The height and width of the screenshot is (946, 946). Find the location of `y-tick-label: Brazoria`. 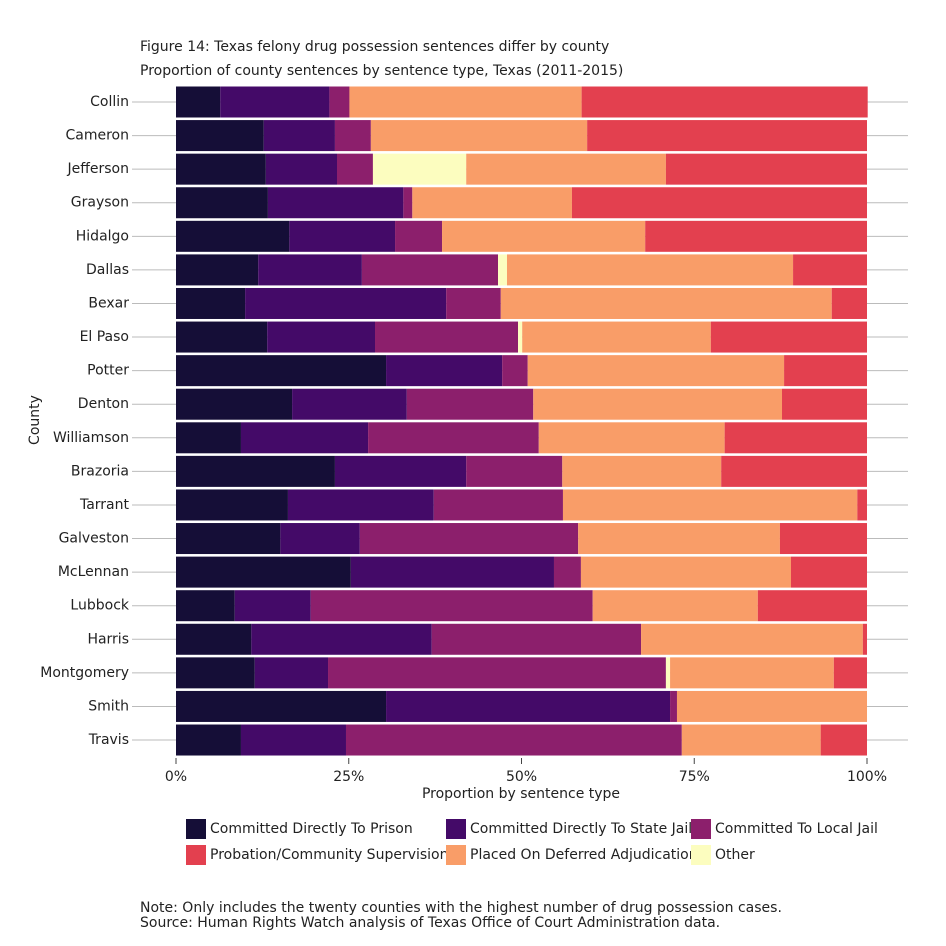

y-tick-label: Brazoria is located at coordinates (100, 471).